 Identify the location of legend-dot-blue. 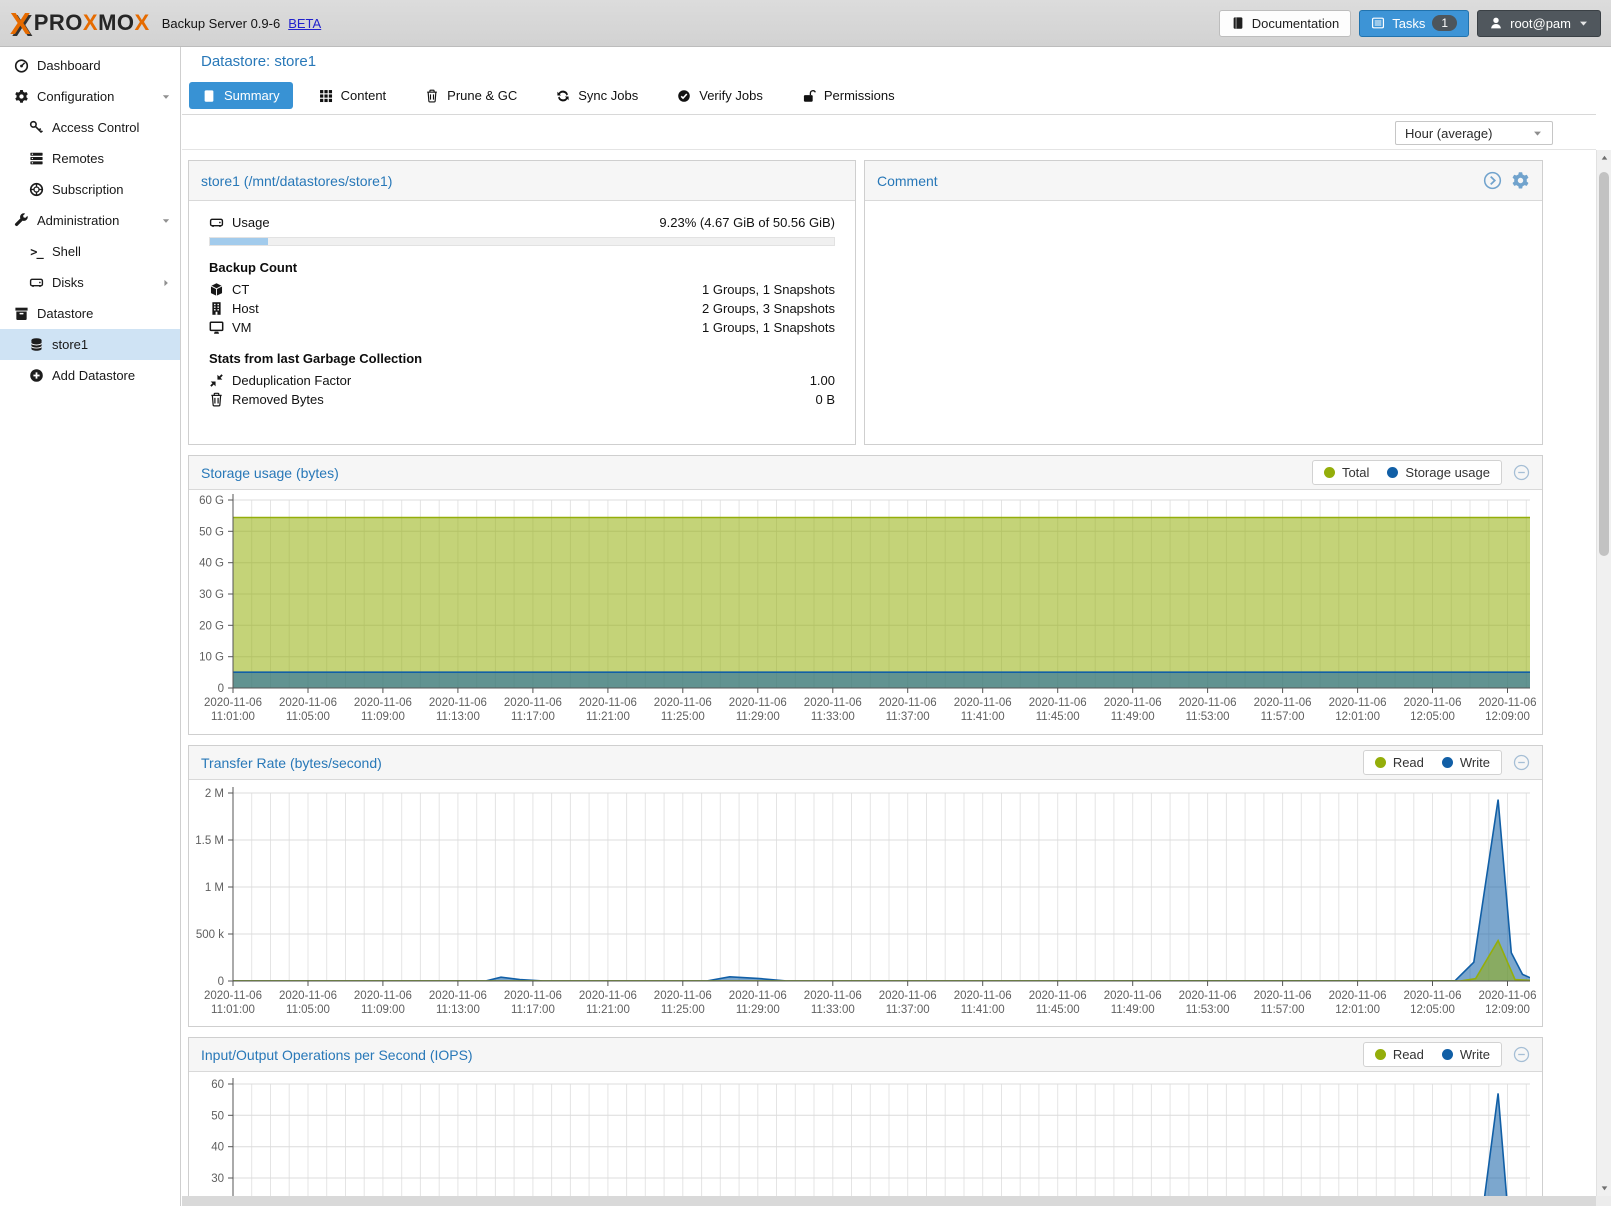
(1447, 762).